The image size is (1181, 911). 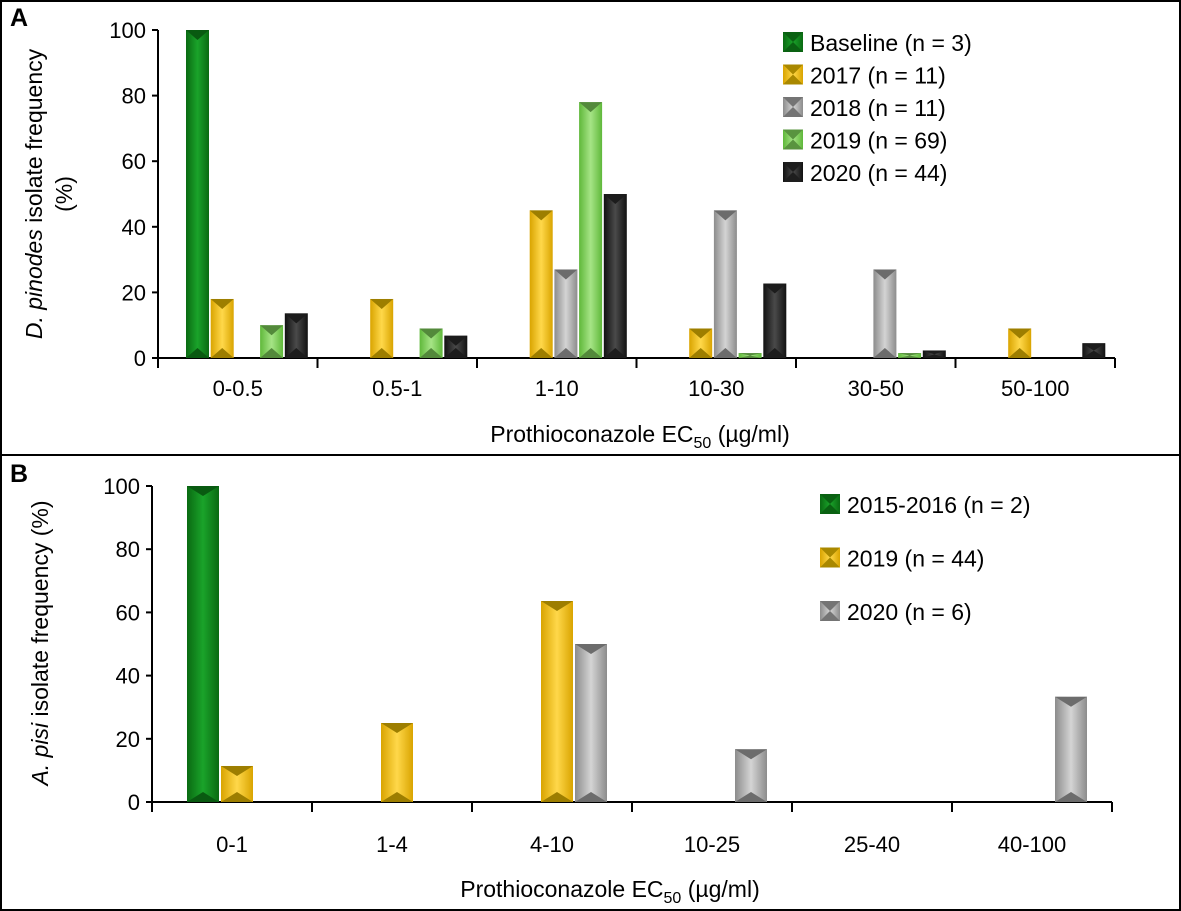 I want to click on panel-a-bar-10-30-2017-body, so click(x=701, y=343).